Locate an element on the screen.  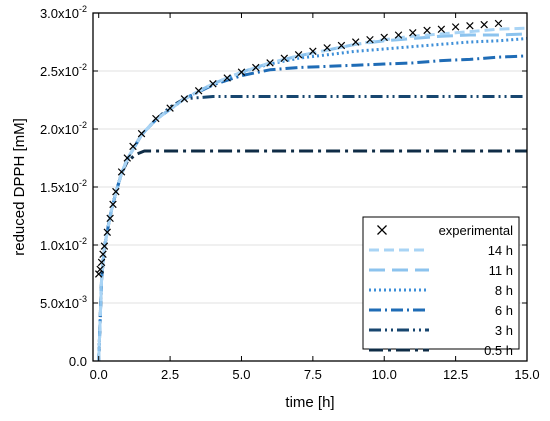
x-tick-label: 7.5 is located at coordinates (313, 374).